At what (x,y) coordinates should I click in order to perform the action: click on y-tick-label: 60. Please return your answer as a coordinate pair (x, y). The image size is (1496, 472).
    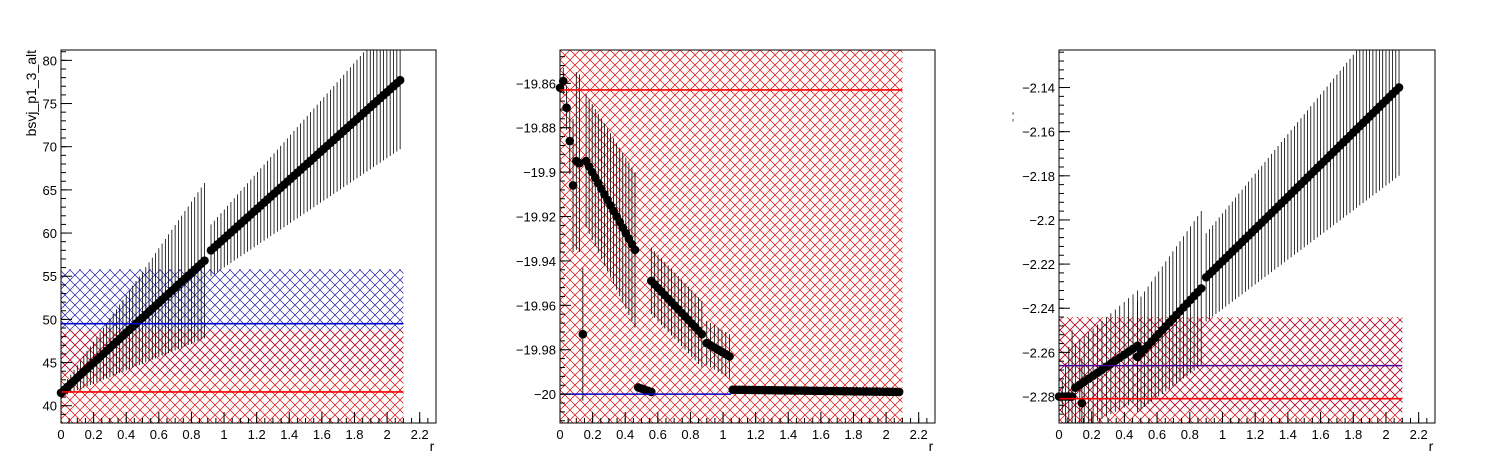
    Looking at the image, I should click on (50, 233).